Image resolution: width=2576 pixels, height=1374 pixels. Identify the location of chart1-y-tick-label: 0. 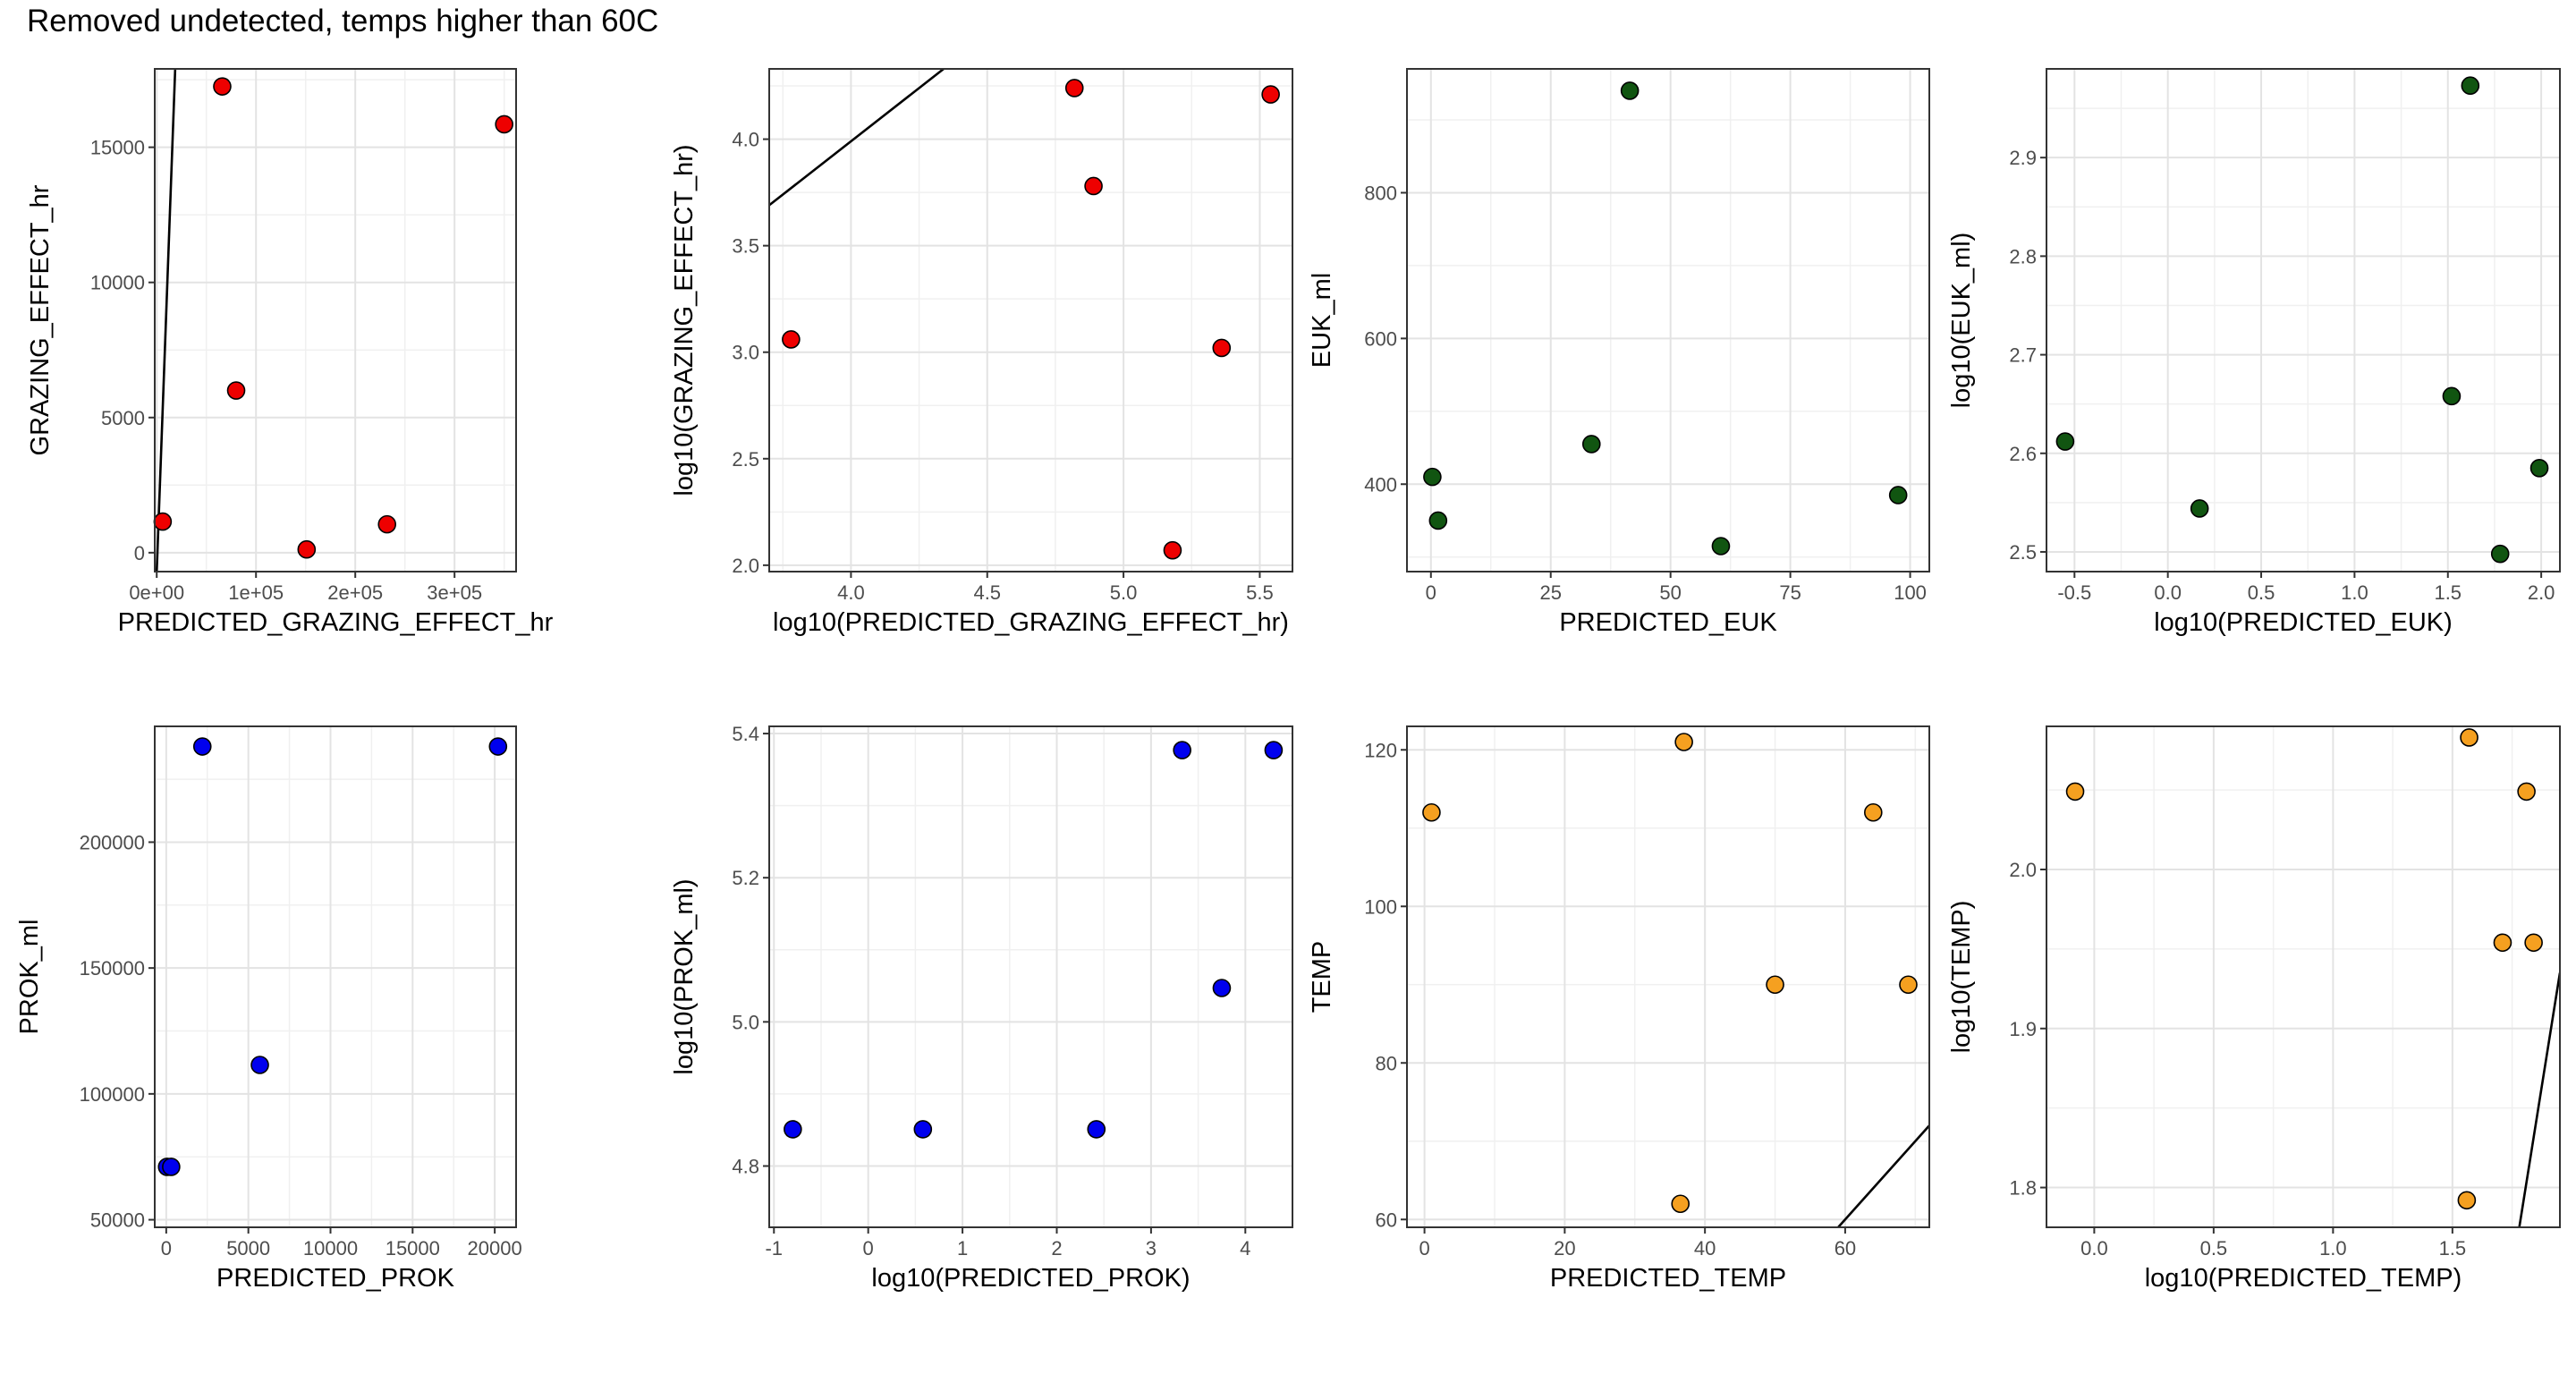
(139, 553).